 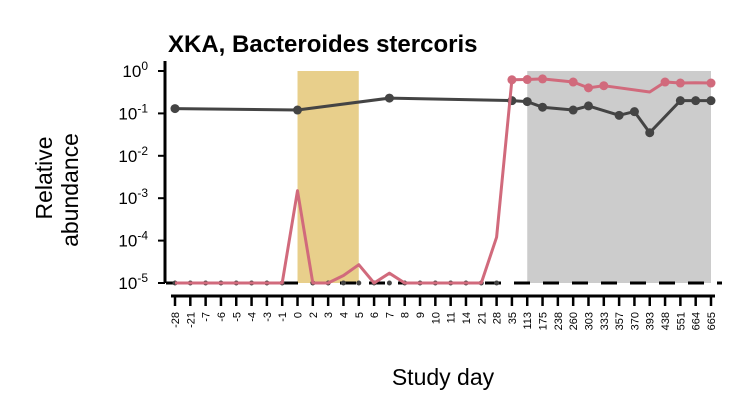 What do you see at coordinates (176, 320) in the screenshot?
I see `x-tick-label: -28` at bounding box center [176, 320].